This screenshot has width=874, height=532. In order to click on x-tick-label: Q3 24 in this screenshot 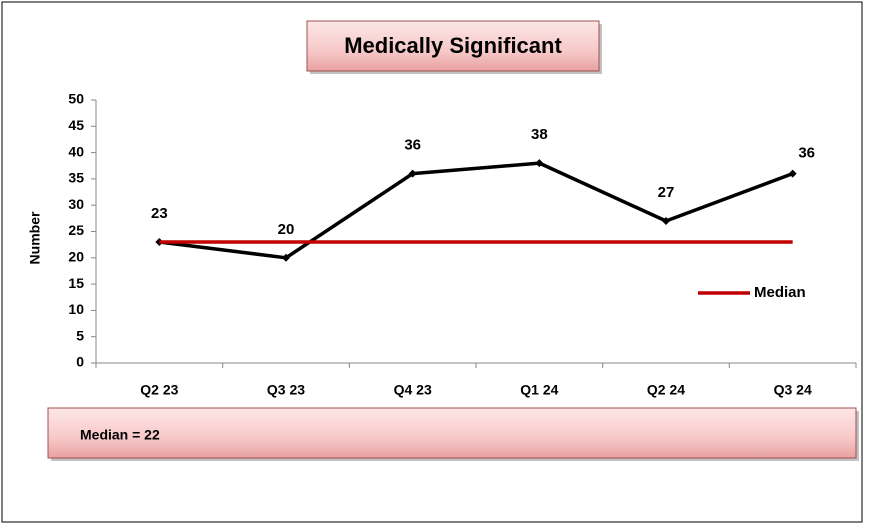, I will do `click(793, 390)`.